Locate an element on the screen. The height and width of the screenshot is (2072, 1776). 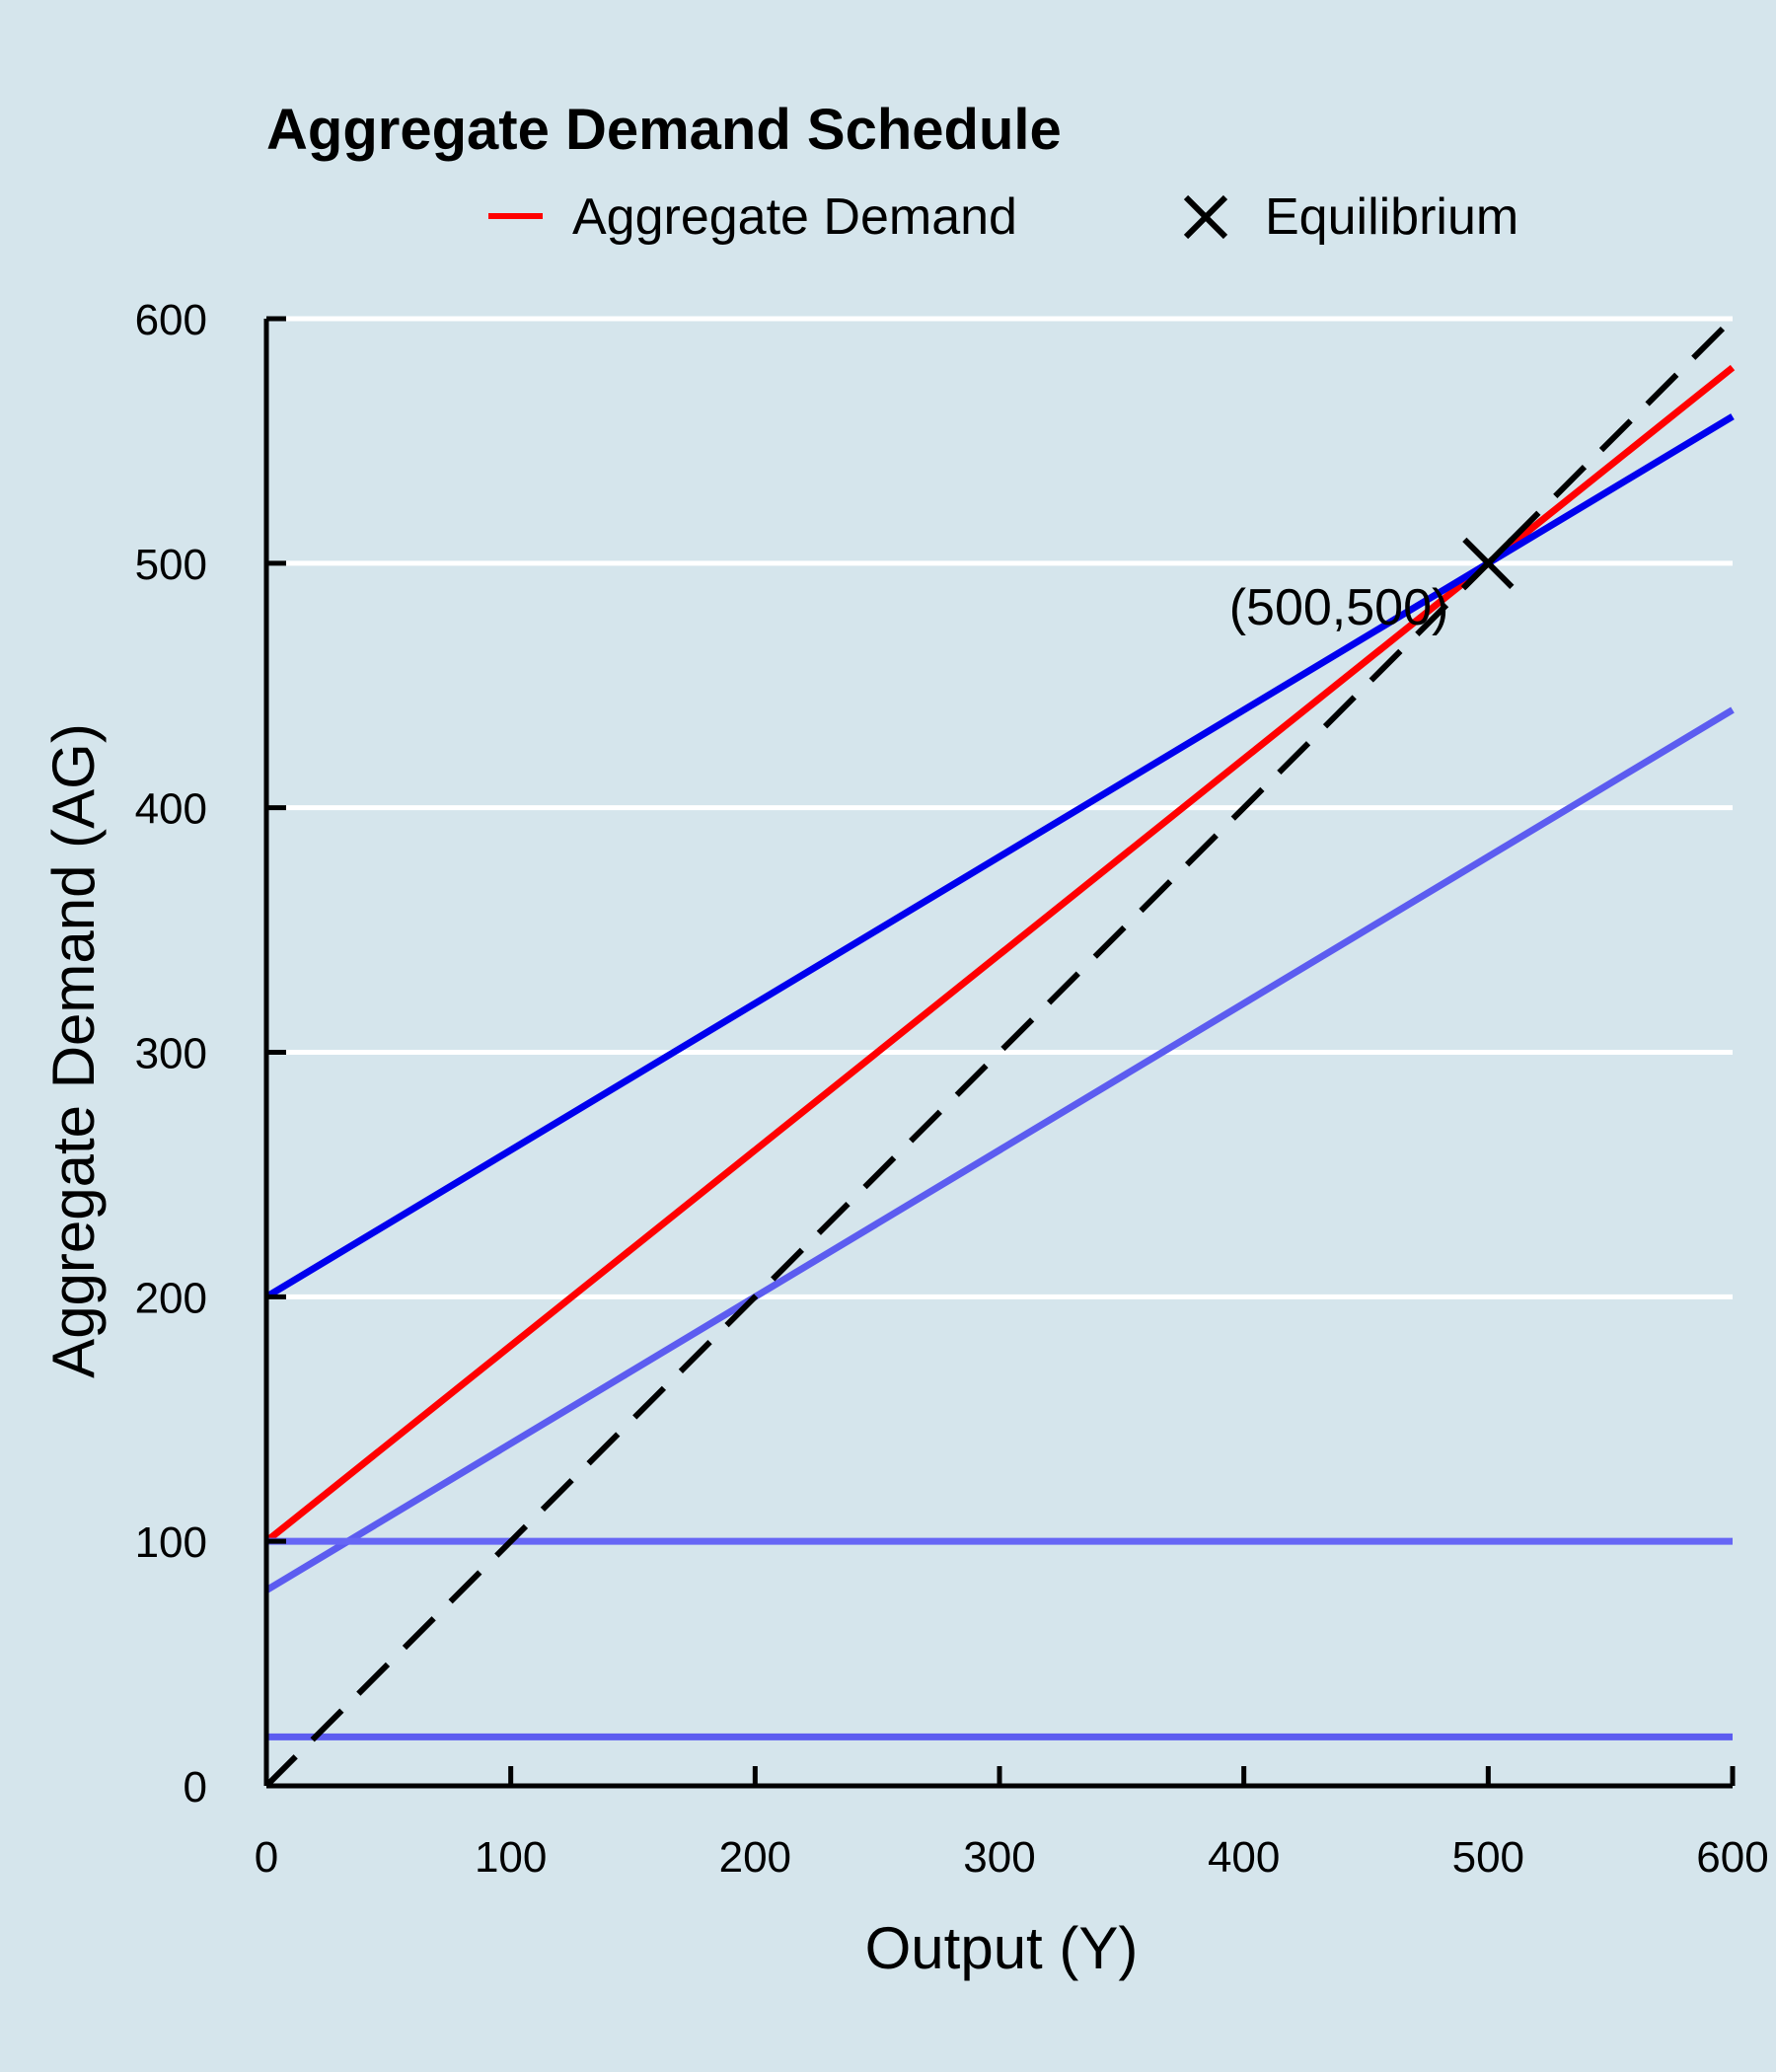
legend-label-aggregate-demand: Aggregate Demand is located at coordinates (795, 217).